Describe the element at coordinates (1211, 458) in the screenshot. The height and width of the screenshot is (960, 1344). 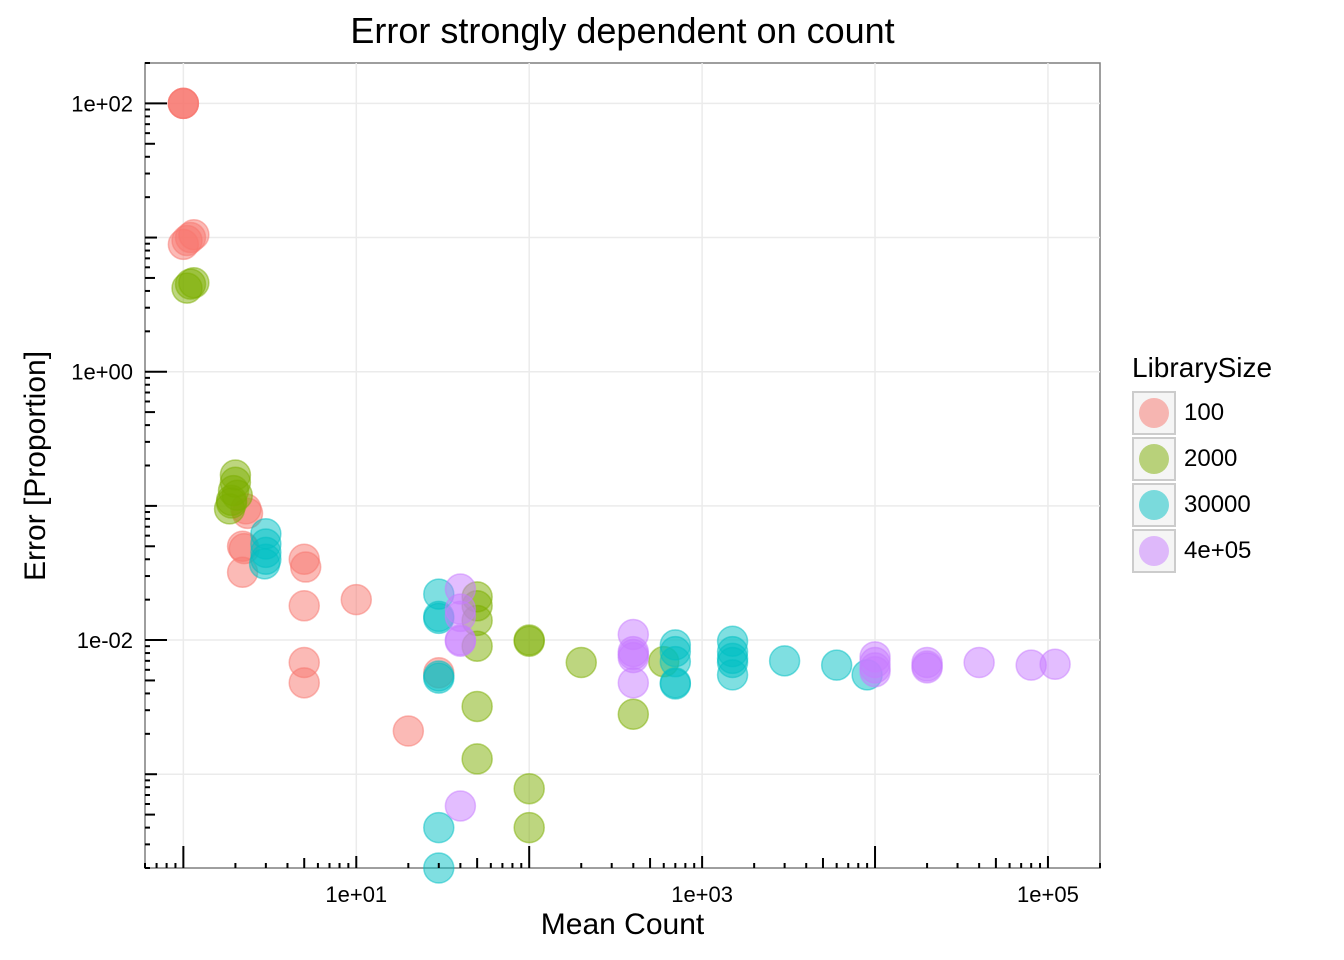
I see `legend-label: 2000` at that location.